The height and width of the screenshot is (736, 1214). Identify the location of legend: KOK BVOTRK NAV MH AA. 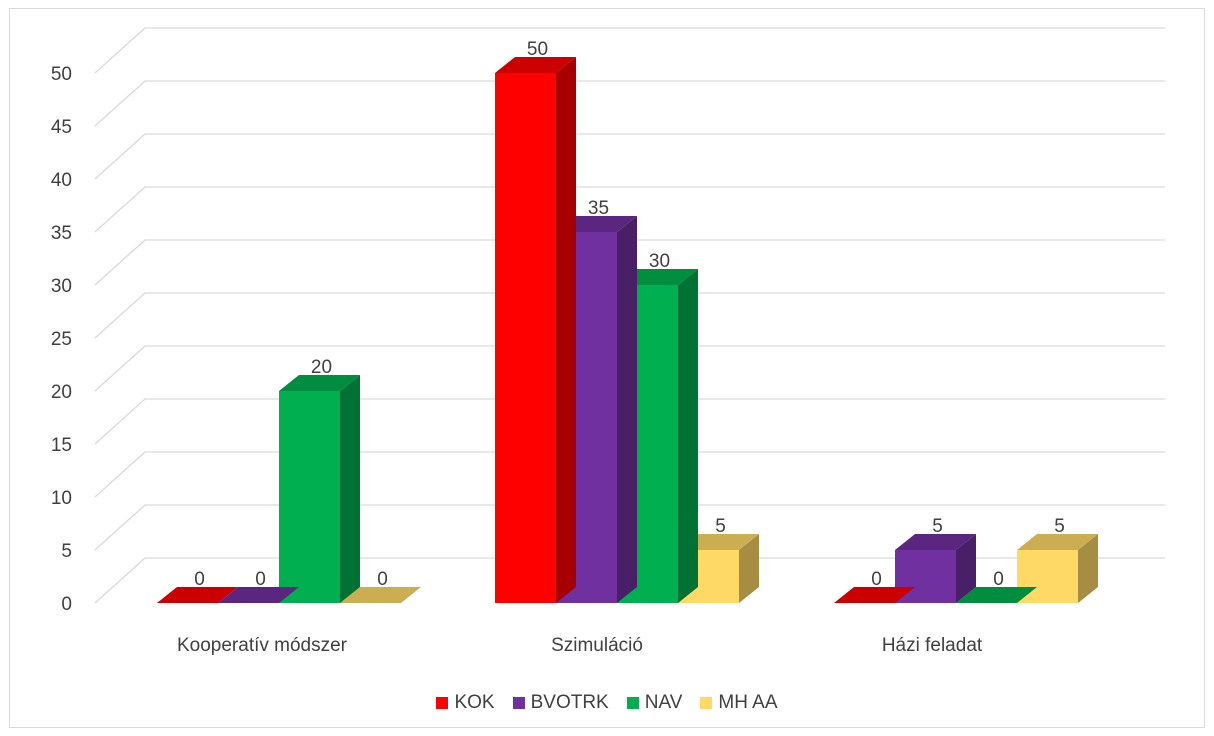
(607, 703).